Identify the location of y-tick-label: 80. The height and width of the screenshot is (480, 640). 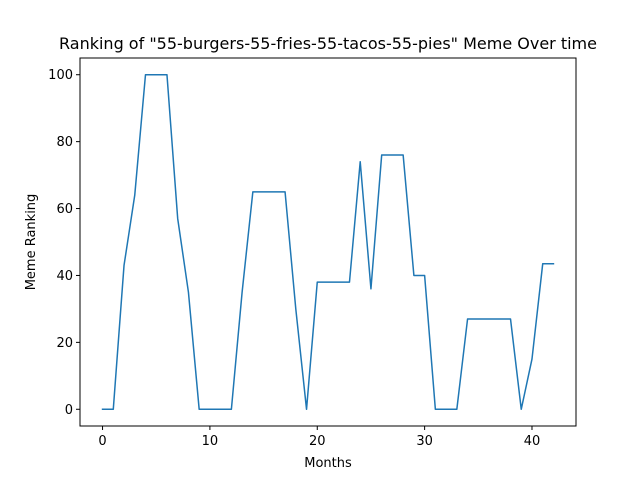
(64, 142).